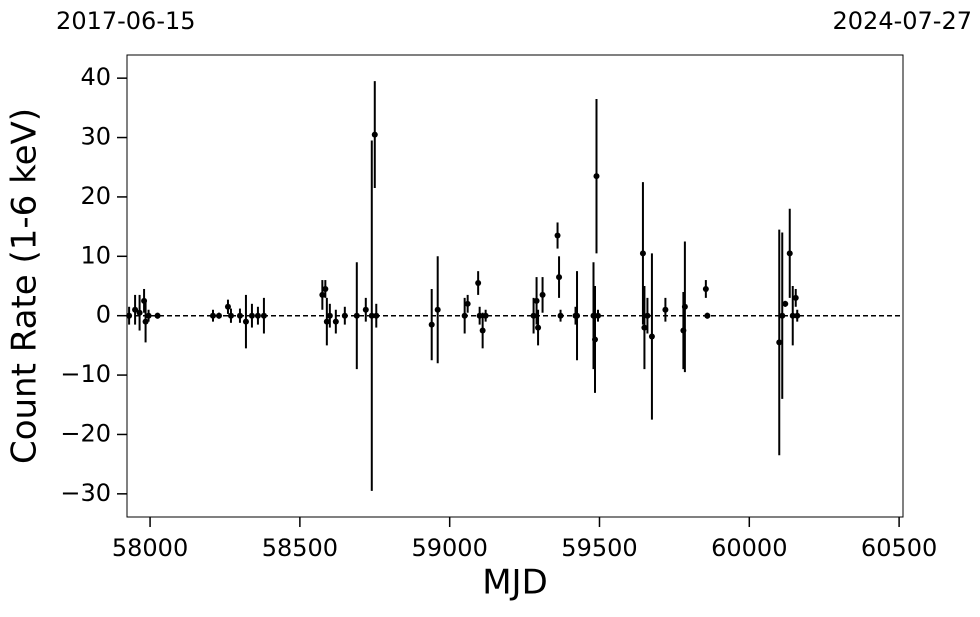  Describe the element at coordinates (95, 255) in the screenshot. I see `y-tick-label: 10` at that location.